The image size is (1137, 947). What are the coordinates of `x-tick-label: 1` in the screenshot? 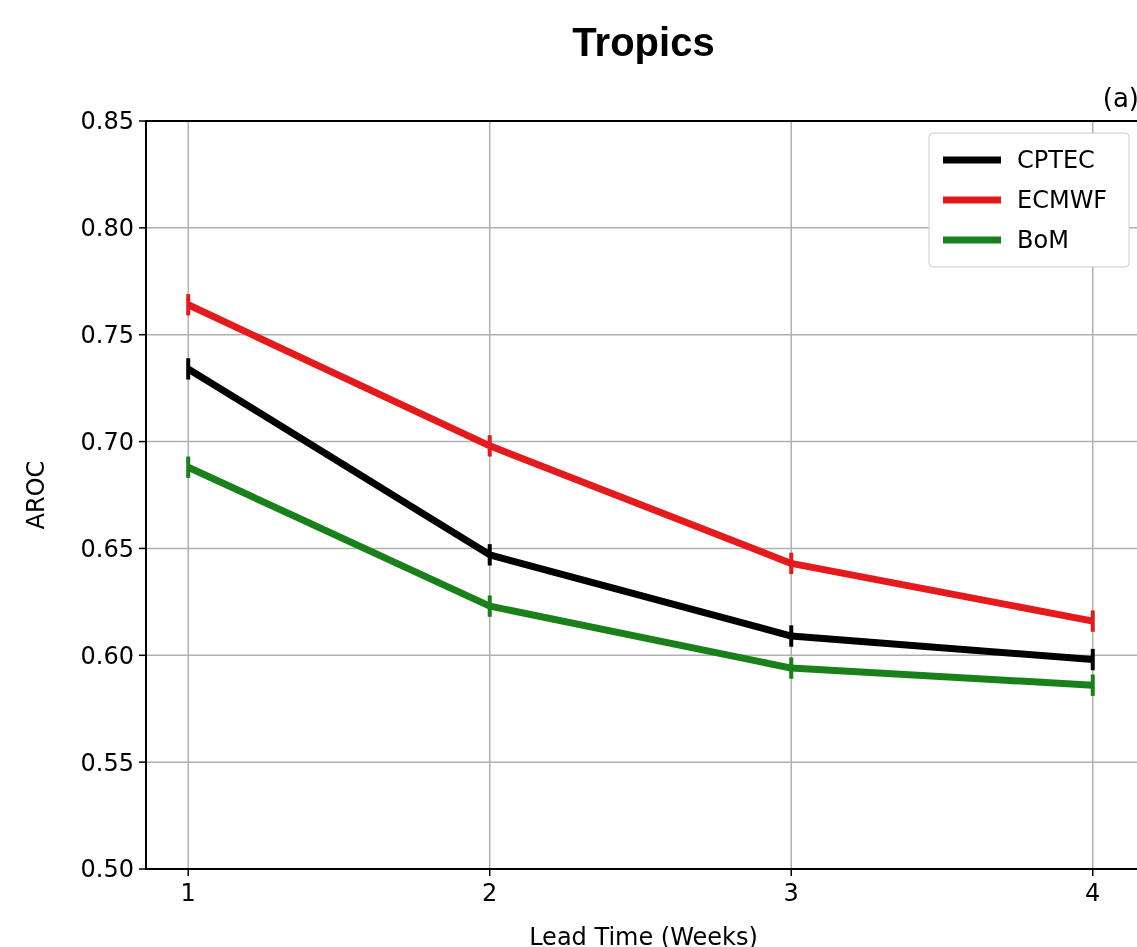 It's located at (188, 893).